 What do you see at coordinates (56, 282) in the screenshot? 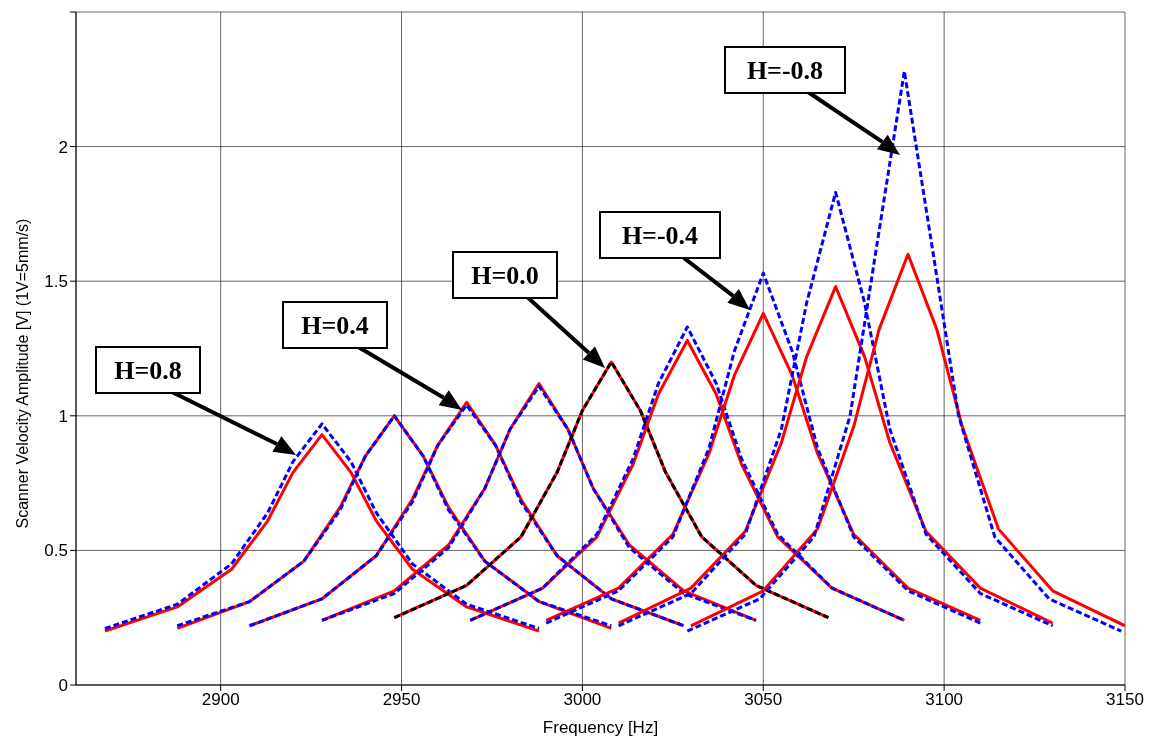
I see `y-tick-label: 1.5` at bounding box center [56, 282].